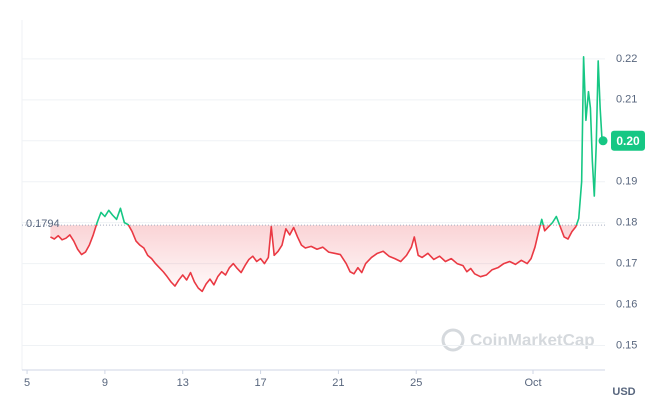  Describe the element at coordinates (626, 100) in the screenshot. I see `y-tick-label: 0.21` at that location.